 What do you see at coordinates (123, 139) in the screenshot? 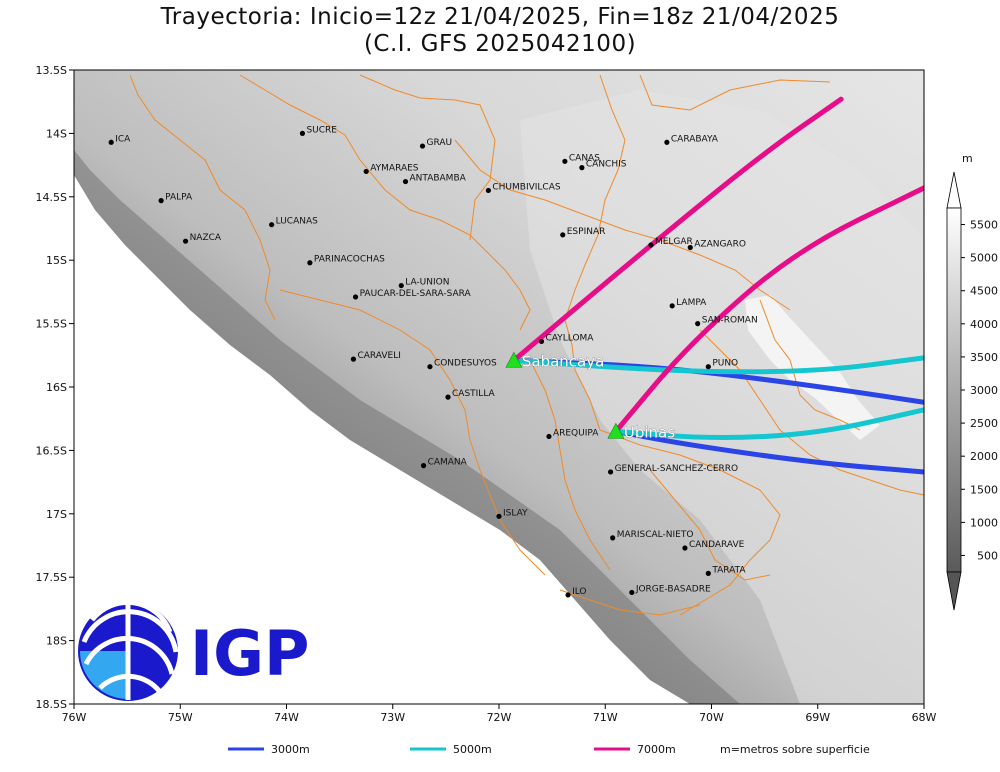
I see `place-label: ICA` at bounding box center [123, 139].